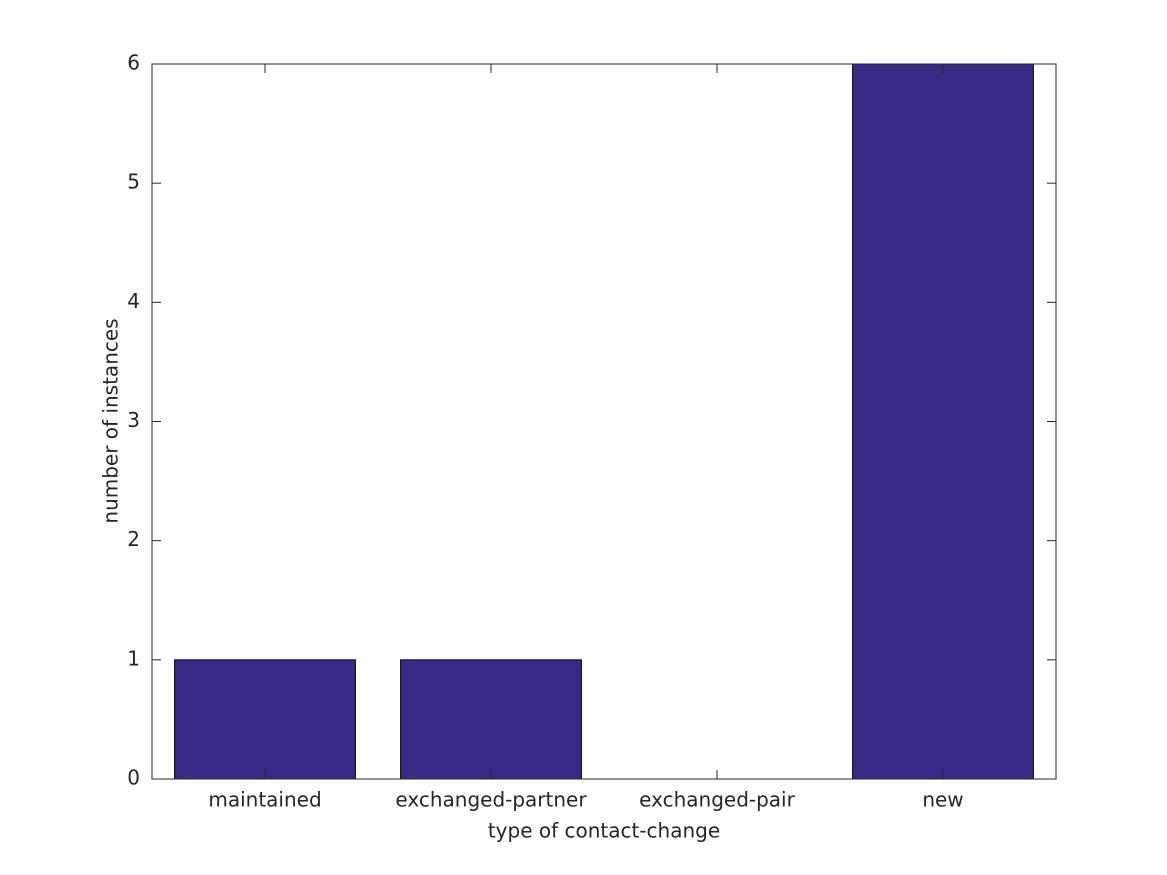 The width and height of the screenshot is (1167, 875). I want to click on y-tick-label: 0, so click(133, 778).